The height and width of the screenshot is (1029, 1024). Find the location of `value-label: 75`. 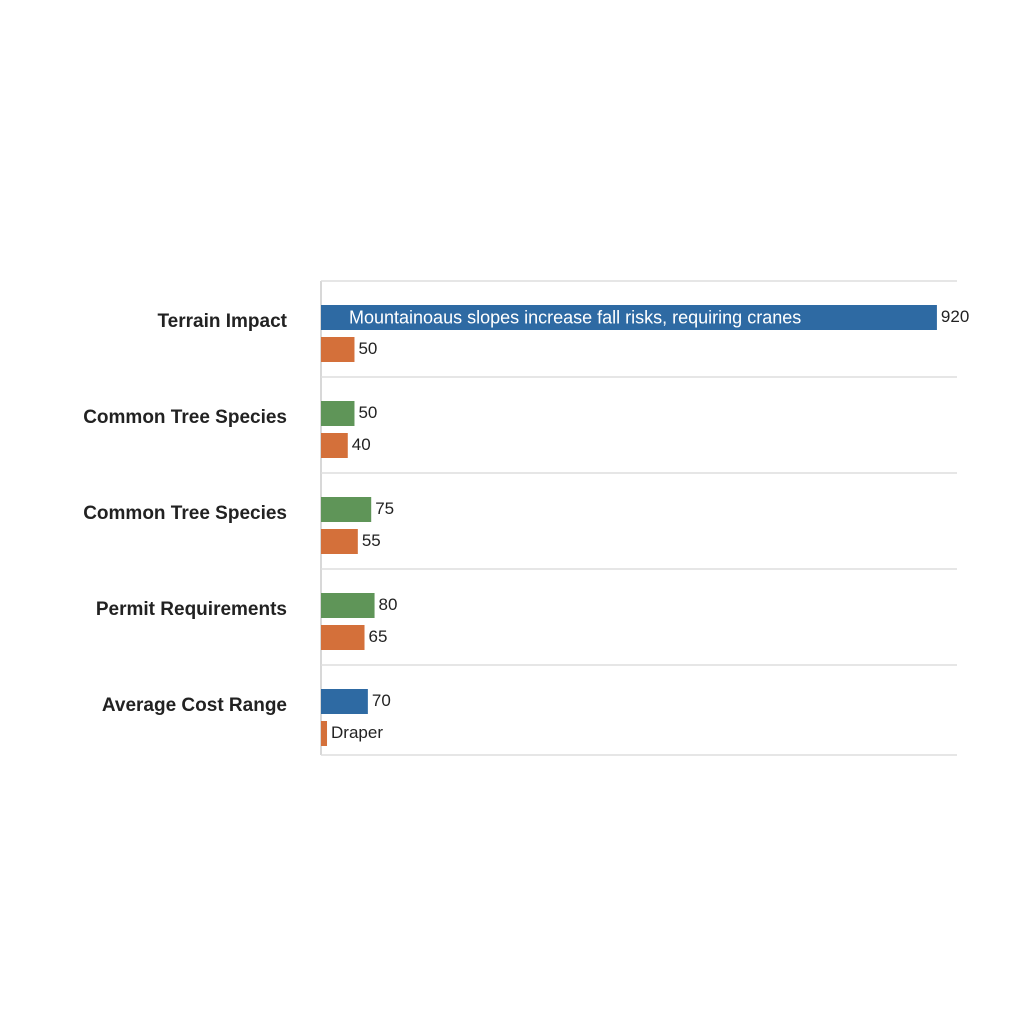

value-label: 75 is located at coordinates (384, 508).